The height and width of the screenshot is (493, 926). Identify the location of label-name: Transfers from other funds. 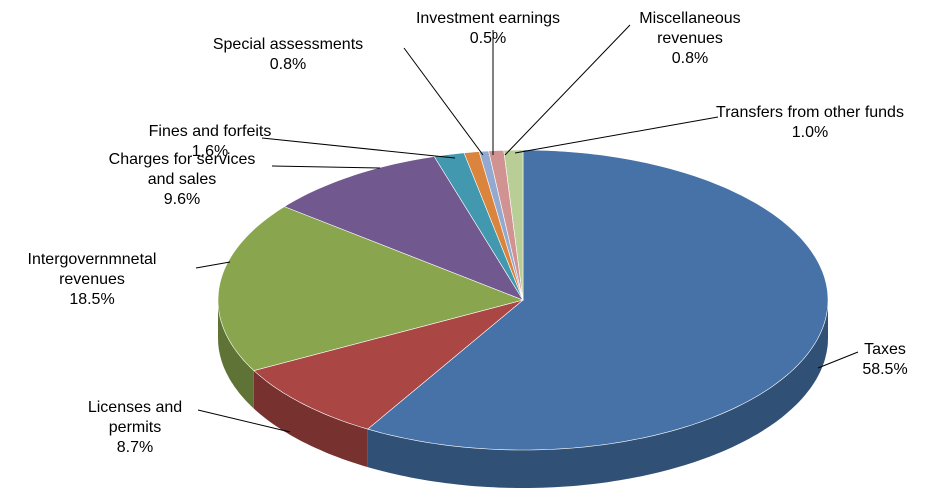
(810, 112).